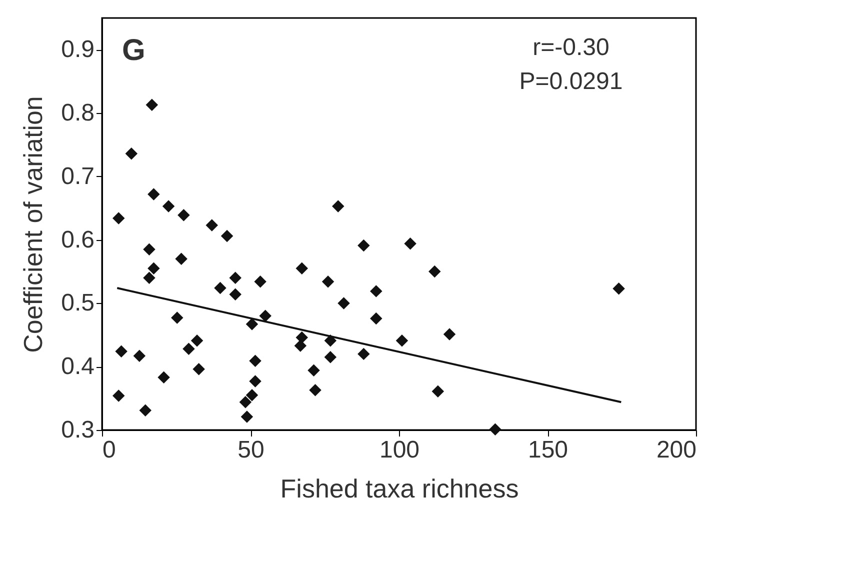 This screenshot has height=579, width=843. What do you see at coordinates (77, 240) in the screenshot?
I see `y-tick-label: 0.6` at bounding box center [77, 240].